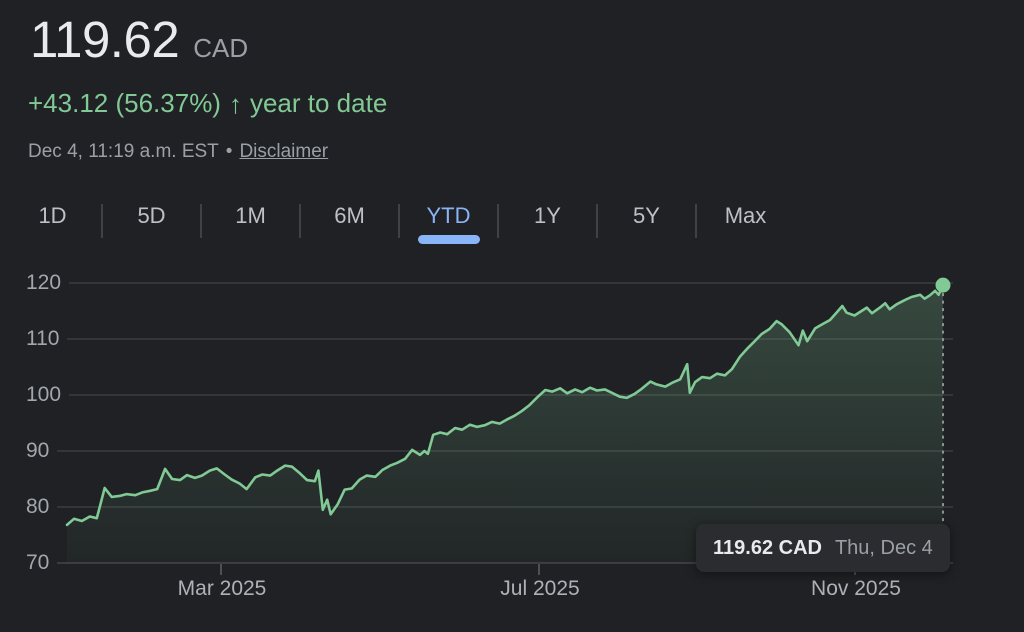 Image resolution: width=1024 pixels, height=632 pixels. I want to click on tab-max: Max, so click(745, 215).